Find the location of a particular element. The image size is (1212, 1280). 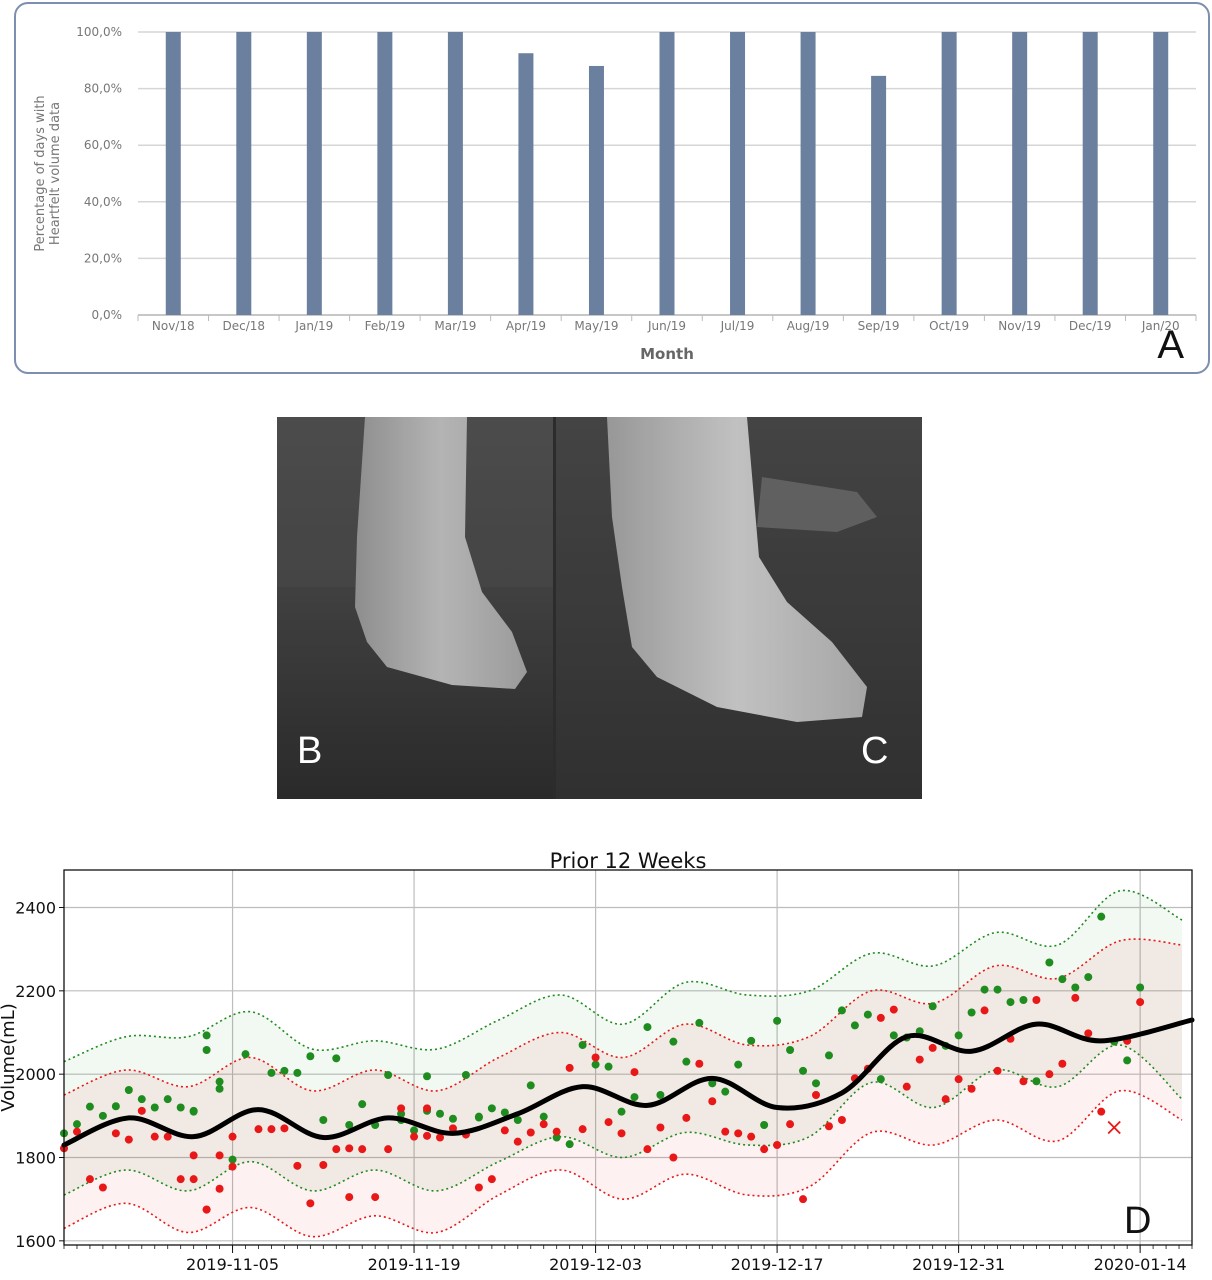

y-axis-label: Volume(mL) is located at coordinates (9, 1057).